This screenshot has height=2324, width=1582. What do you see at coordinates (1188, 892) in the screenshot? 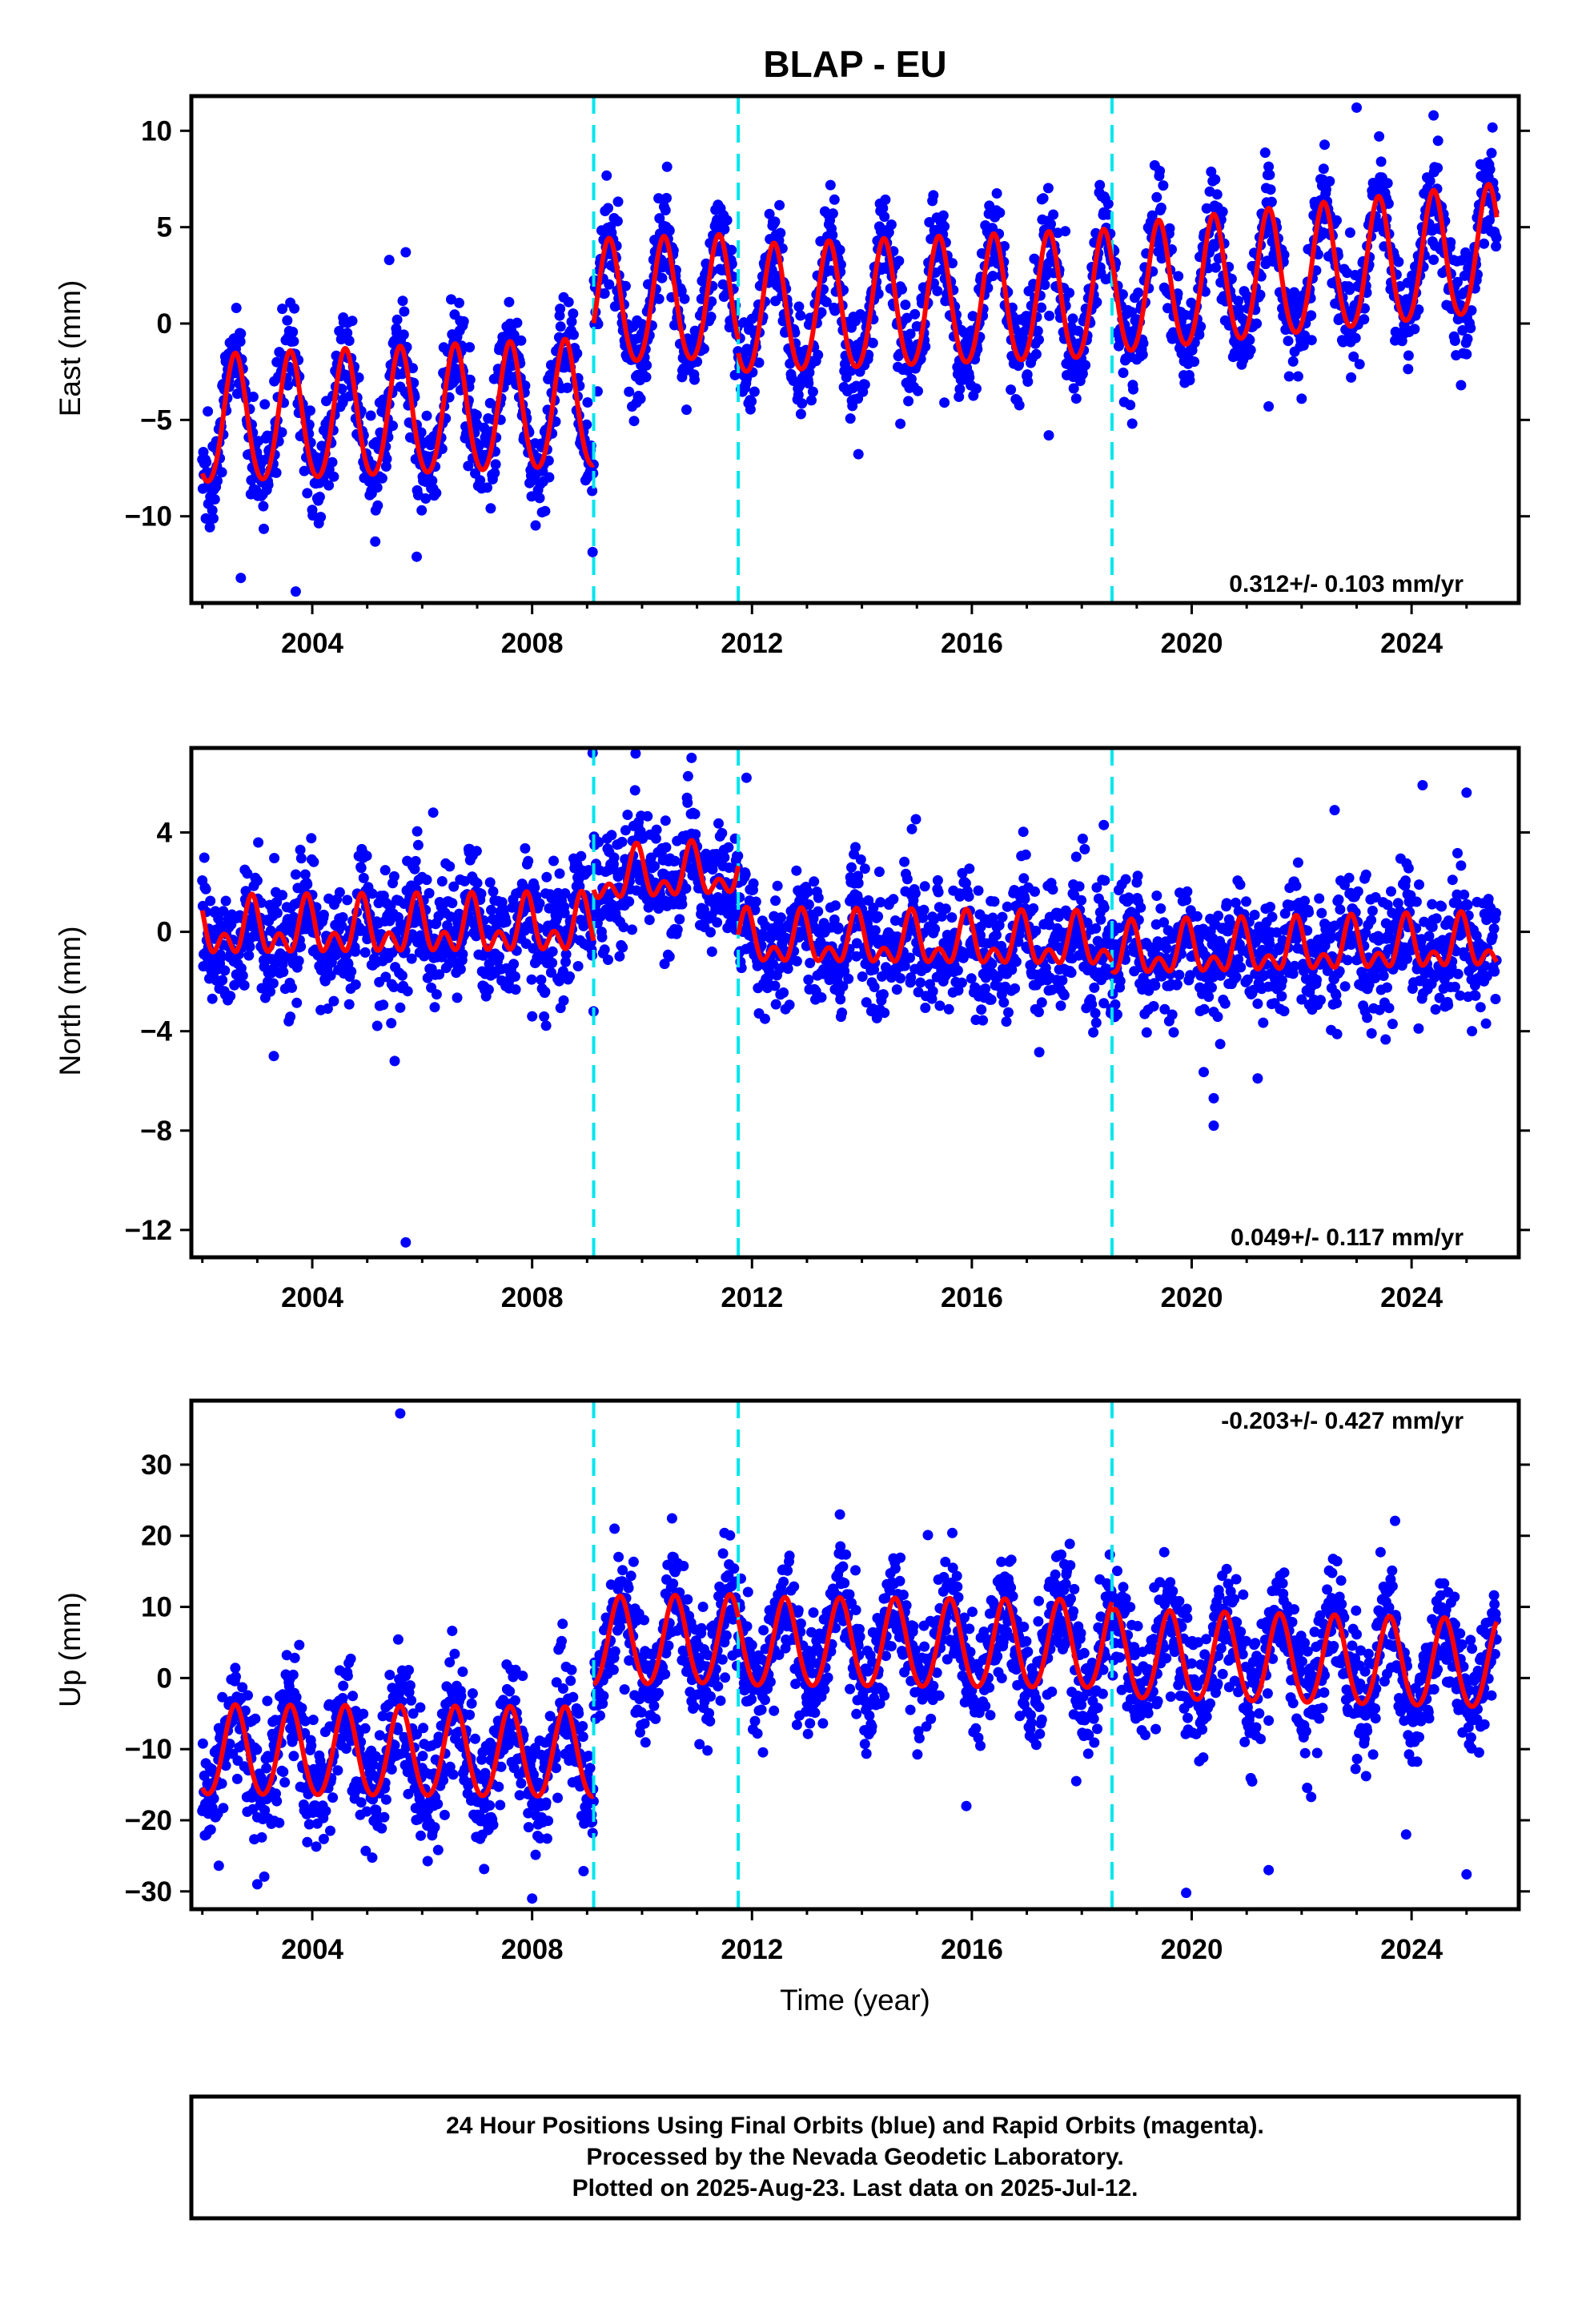
I see `position-point-north-1971` at bounding box center [1188, 892].